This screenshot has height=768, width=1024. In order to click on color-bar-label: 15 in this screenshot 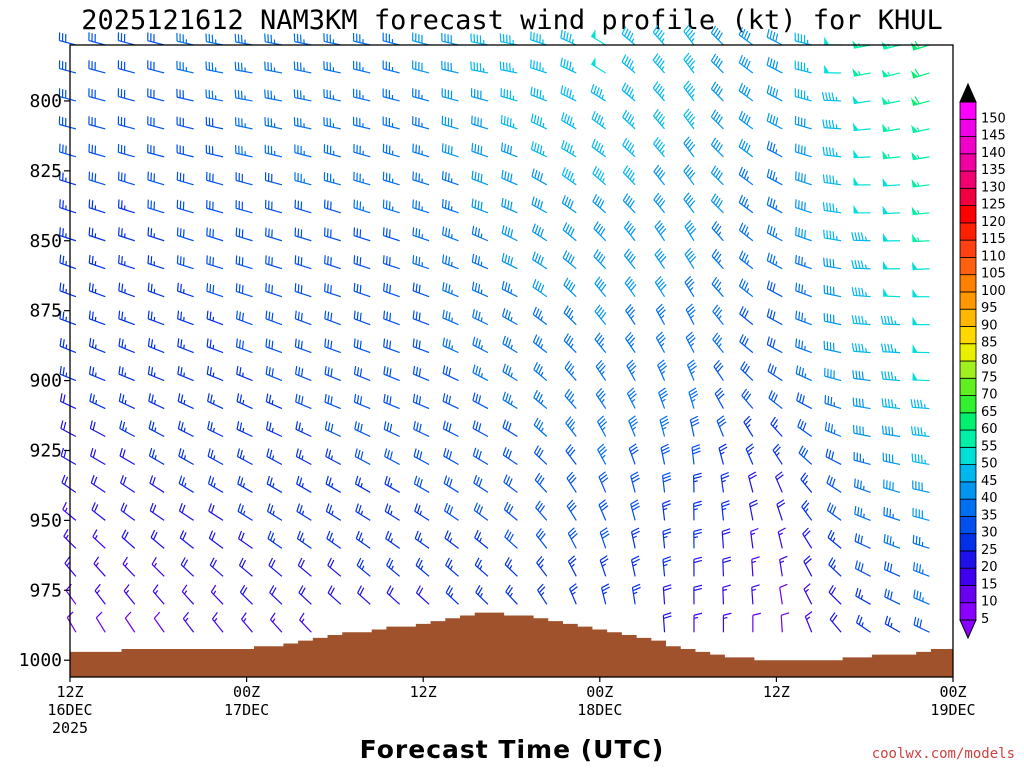, I will do `click(989, 584)`.